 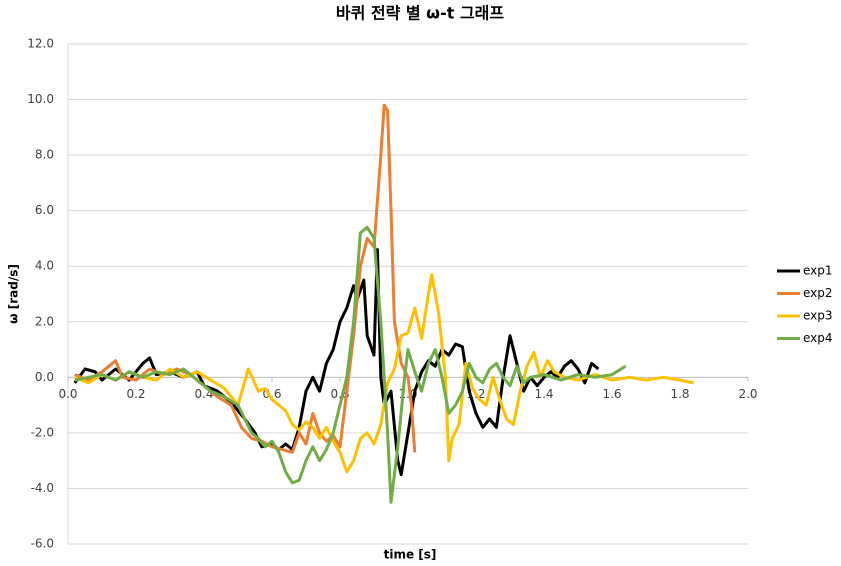 I want to click on y-tick-label: 0.0, so click(x=44, y=377).